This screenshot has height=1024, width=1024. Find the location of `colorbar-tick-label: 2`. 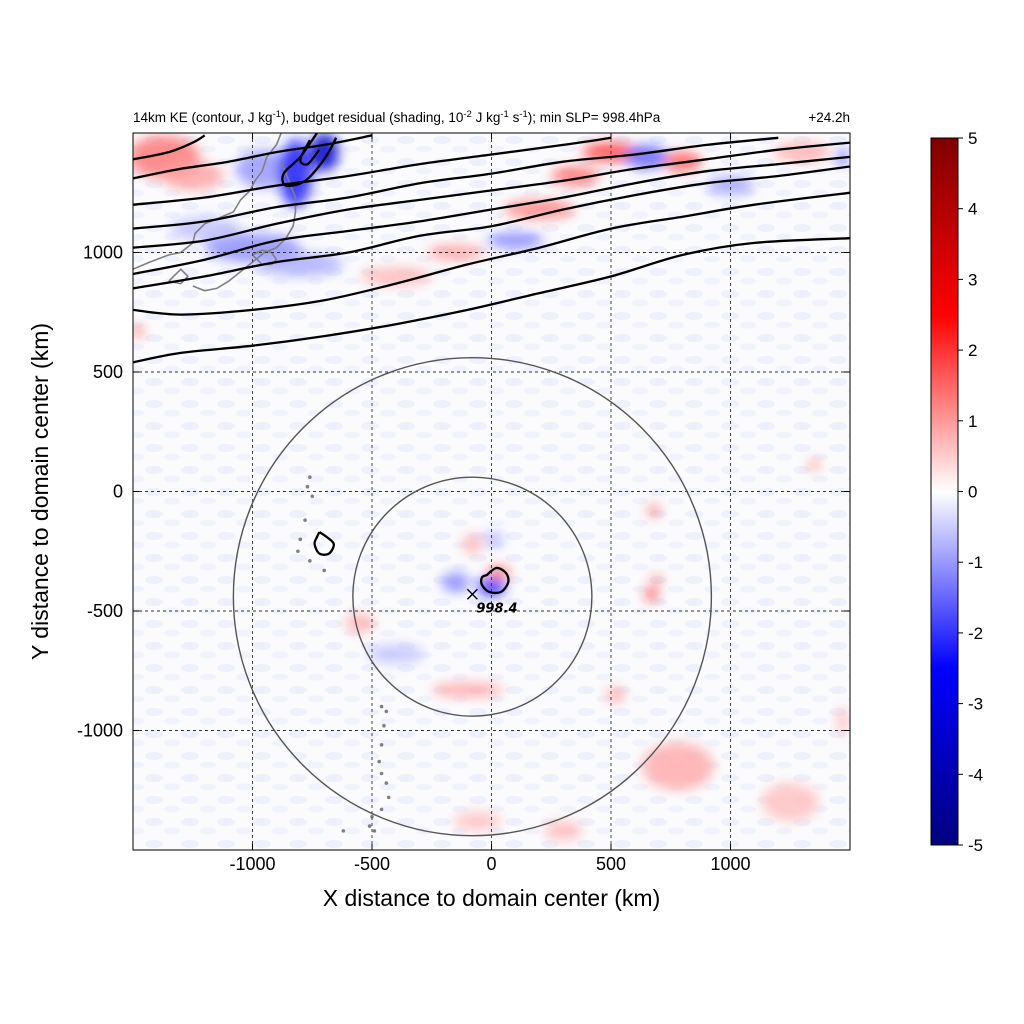

colorbar-tick-label: 2 is located at coordinates (972, 350).